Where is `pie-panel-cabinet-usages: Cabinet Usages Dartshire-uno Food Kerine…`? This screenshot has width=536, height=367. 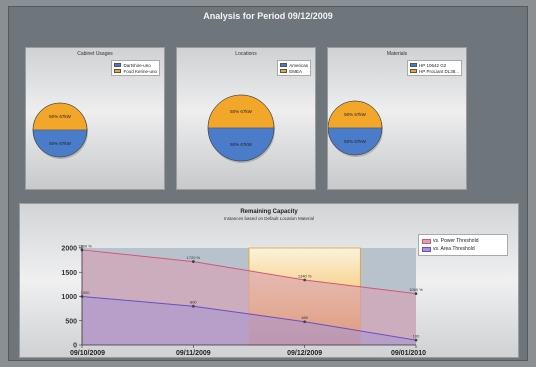
pie-panel-cabinet-usages: Cabinet Usages Dartshire-uno Food Kerine… is located at coordinates (95, 118).